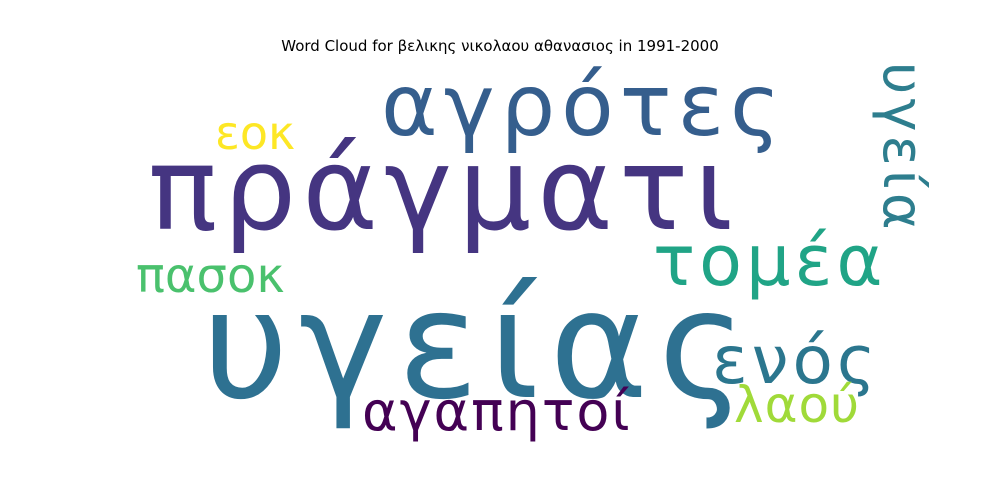  What do you see at coordinates (210, 276) in the screenshot?
I see `word-8: πασοκ` at bounding box center [210, 276].